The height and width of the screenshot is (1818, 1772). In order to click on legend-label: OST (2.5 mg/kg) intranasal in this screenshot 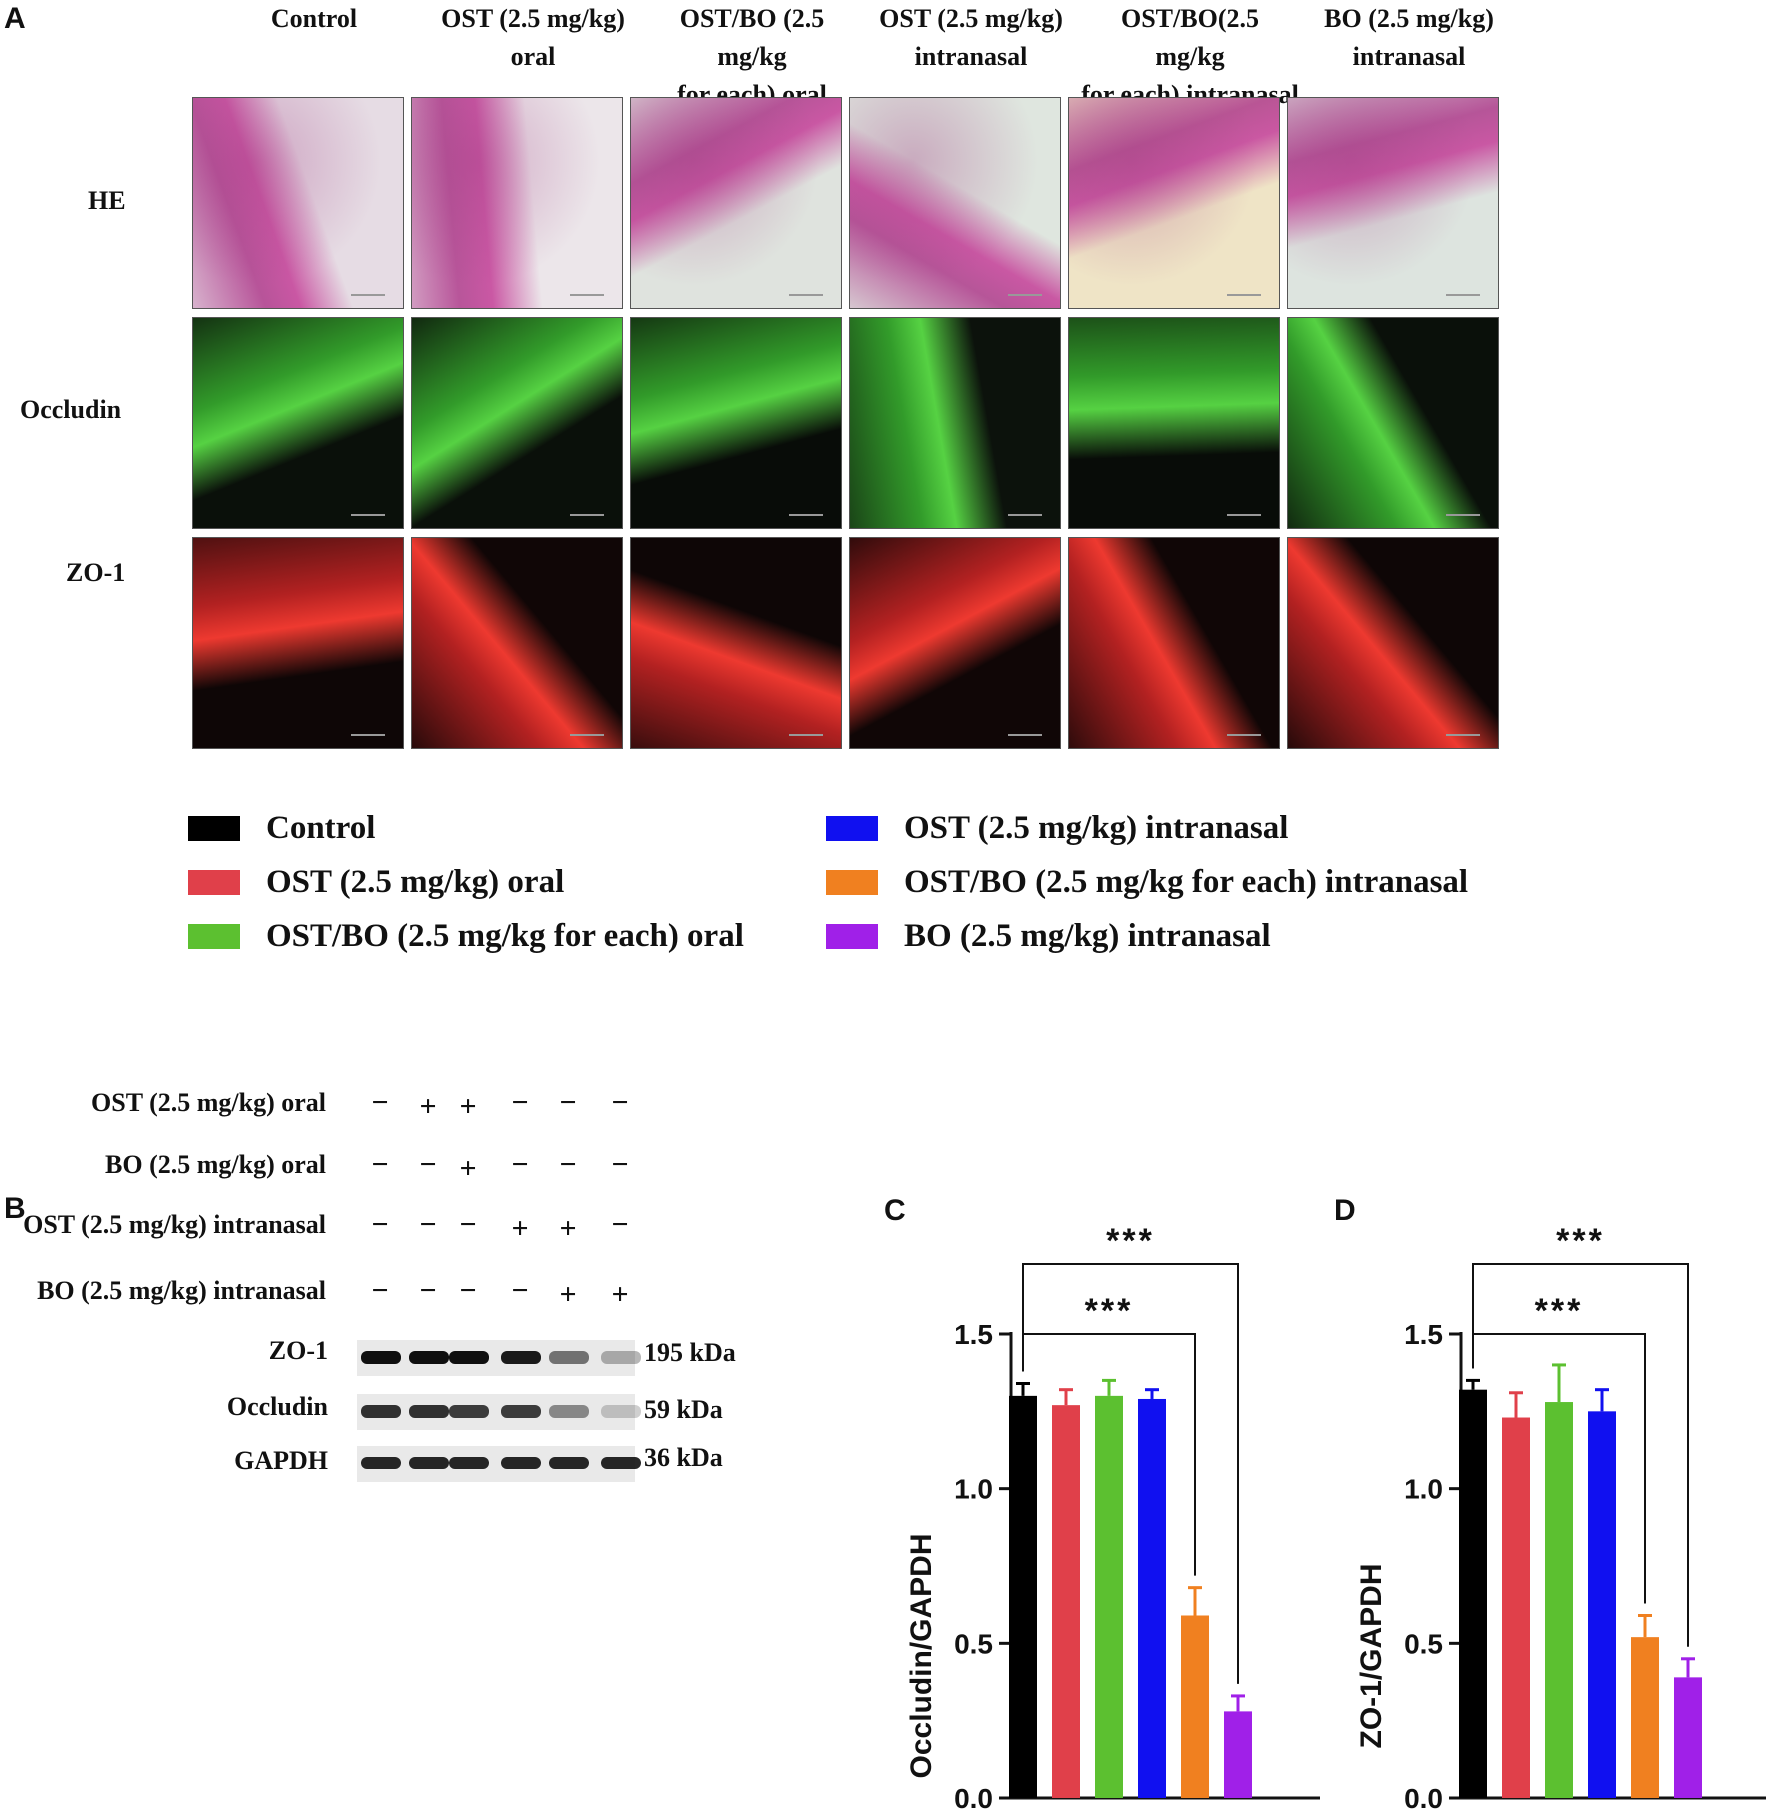, I will do `click(1096, 827)`.